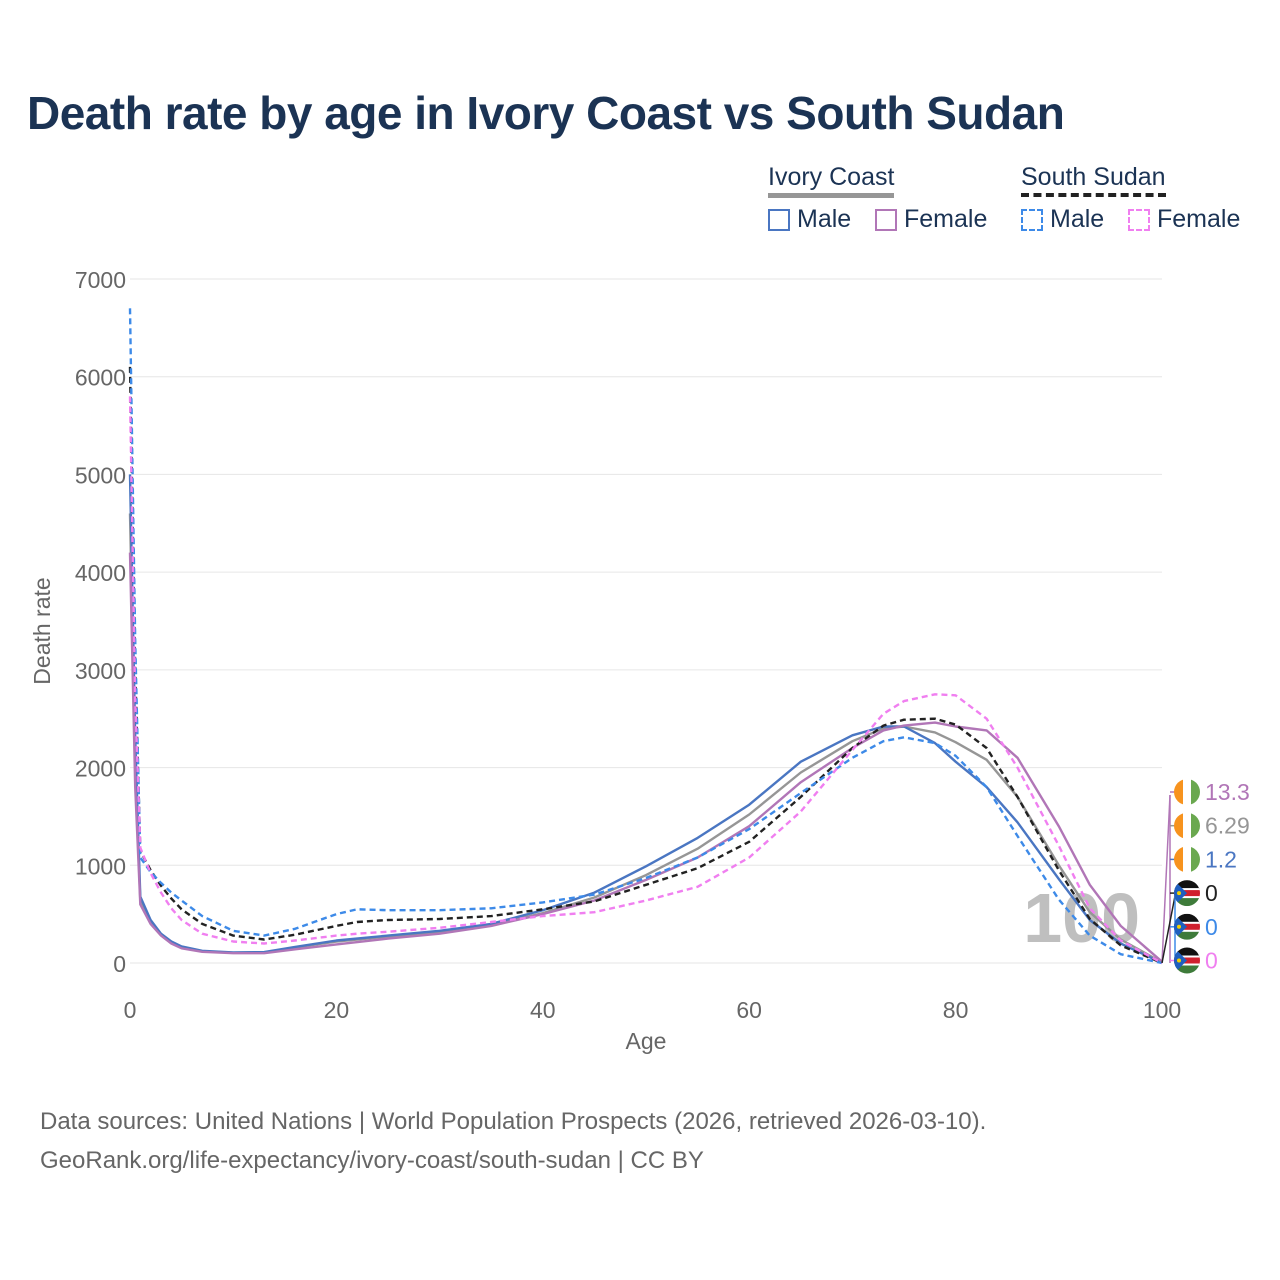  I want to click on y-tick-label: 6000, so click(100, 378).